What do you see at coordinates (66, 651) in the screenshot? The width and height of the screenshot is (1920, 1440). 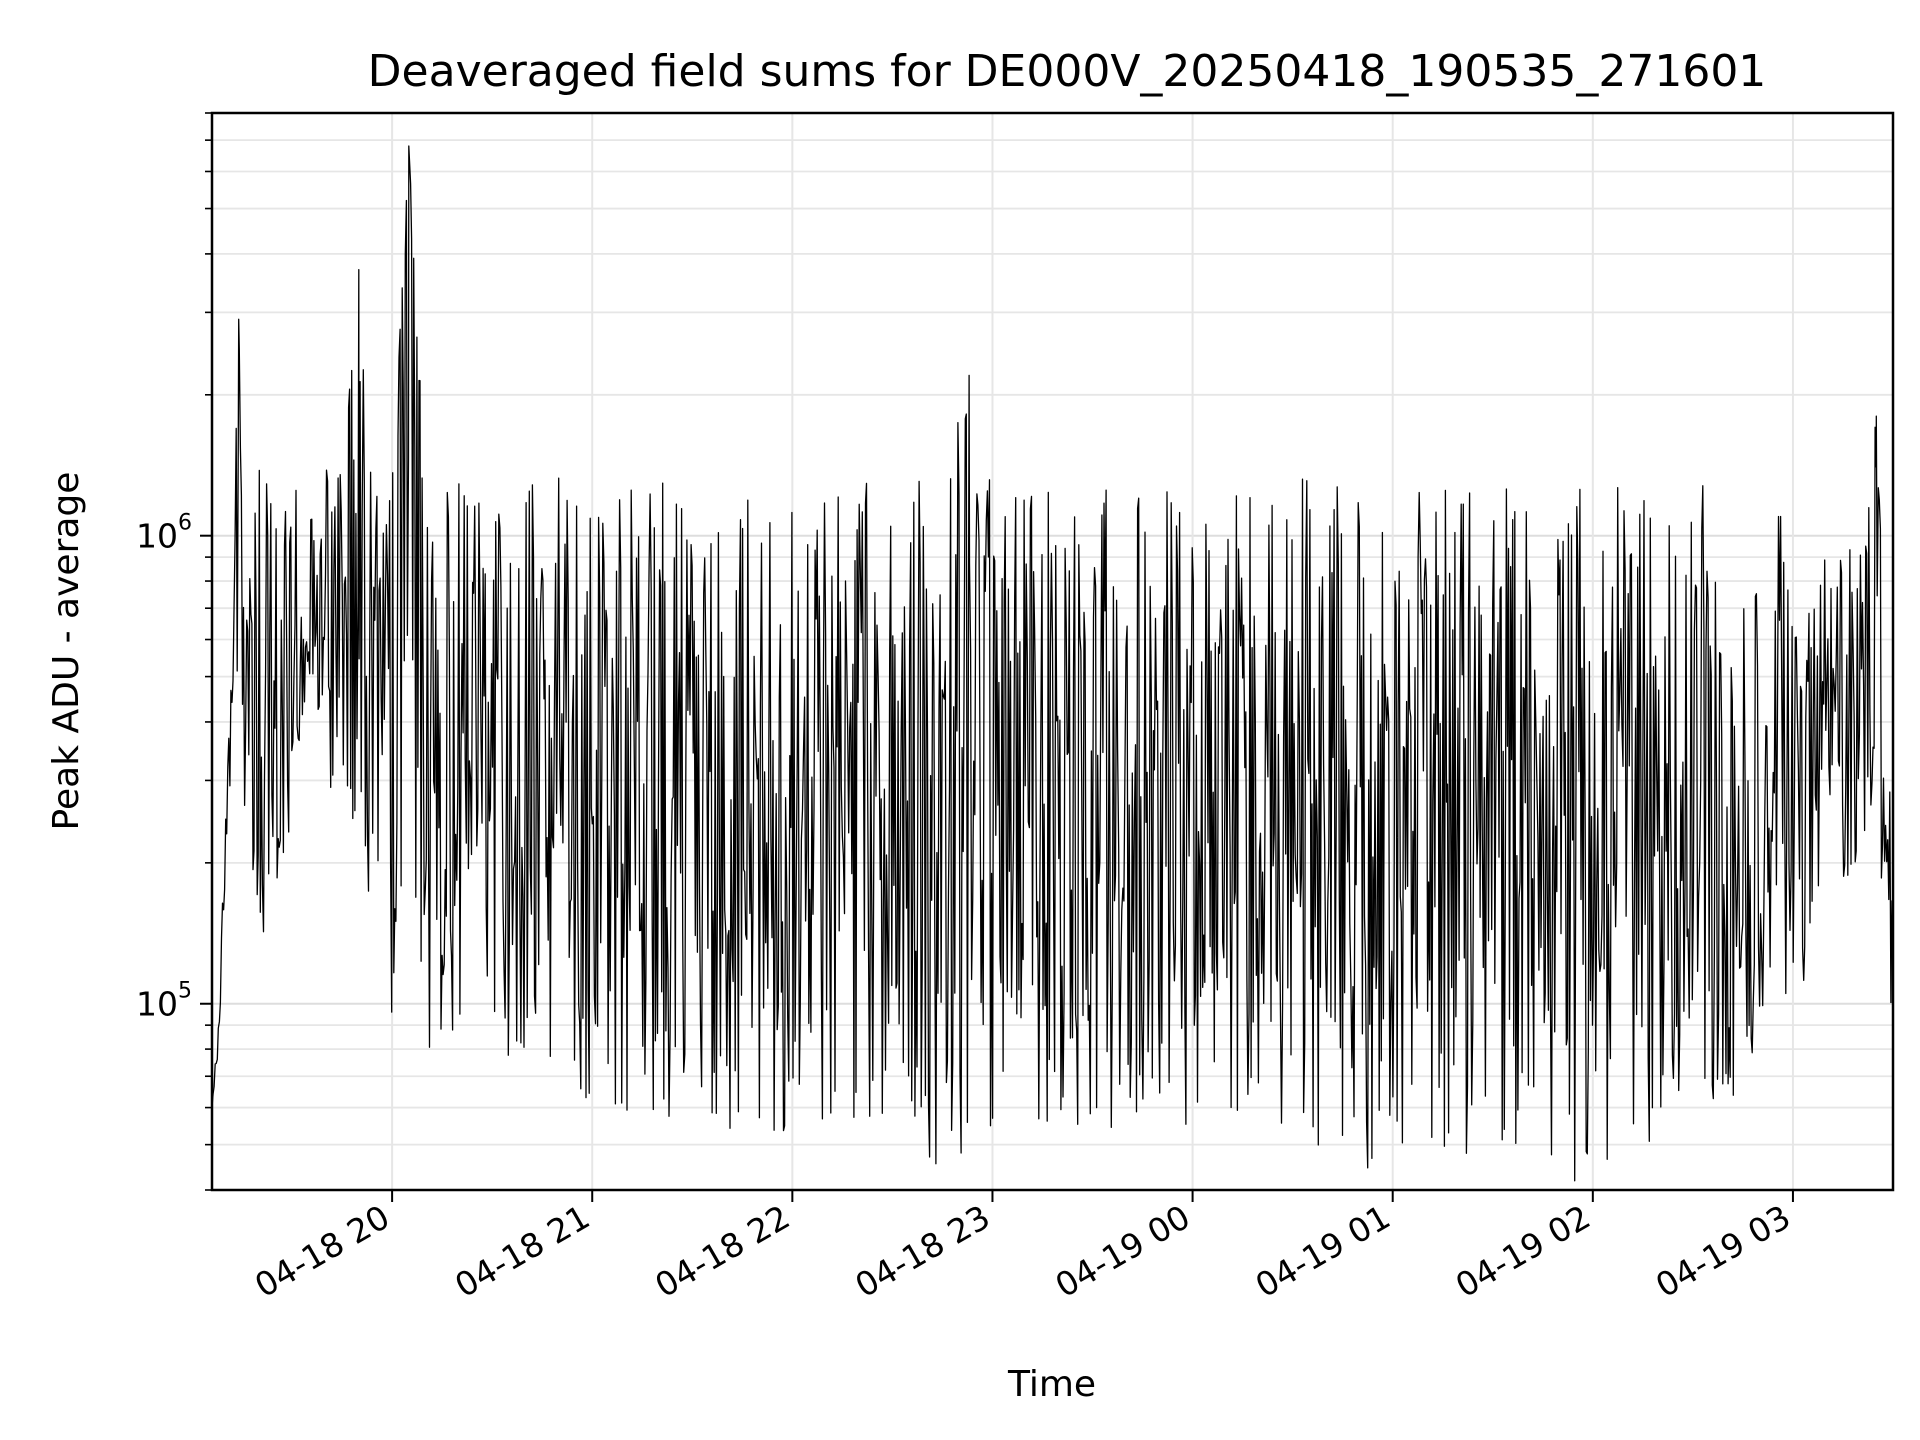 I see `y-axis-label: Peak ADU - average` at bounding box center [66, 651].